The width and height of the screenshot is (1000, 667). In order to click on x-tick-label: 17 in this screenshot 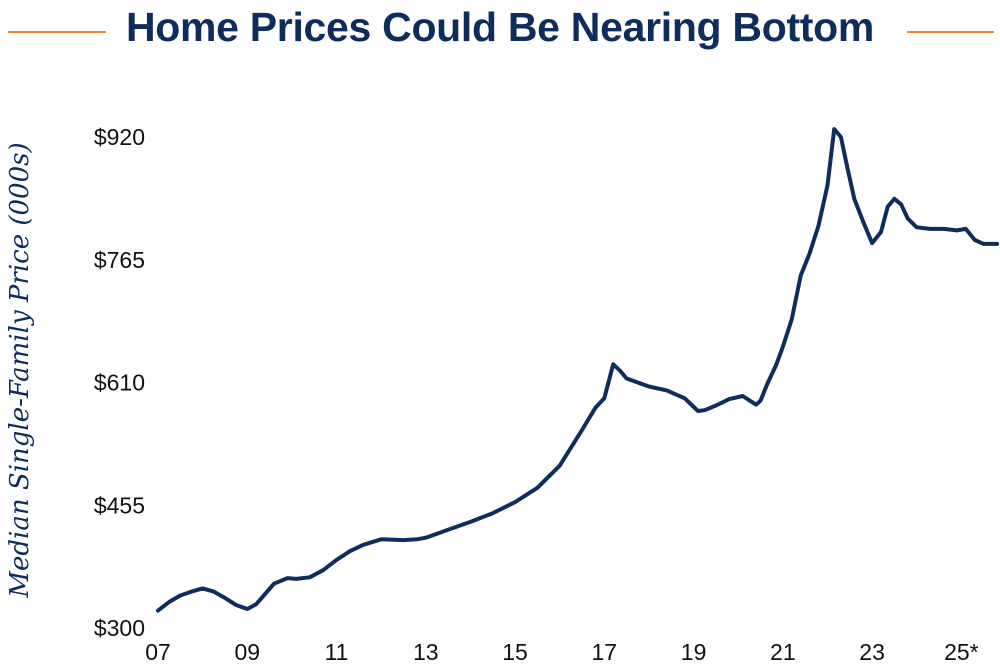, I will do `click(605, 652)`.